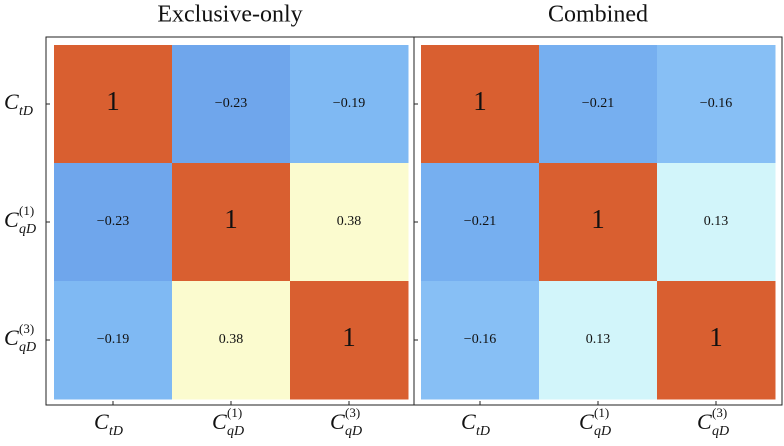  I want to click on chart-title: Combined, so click(598, 15).